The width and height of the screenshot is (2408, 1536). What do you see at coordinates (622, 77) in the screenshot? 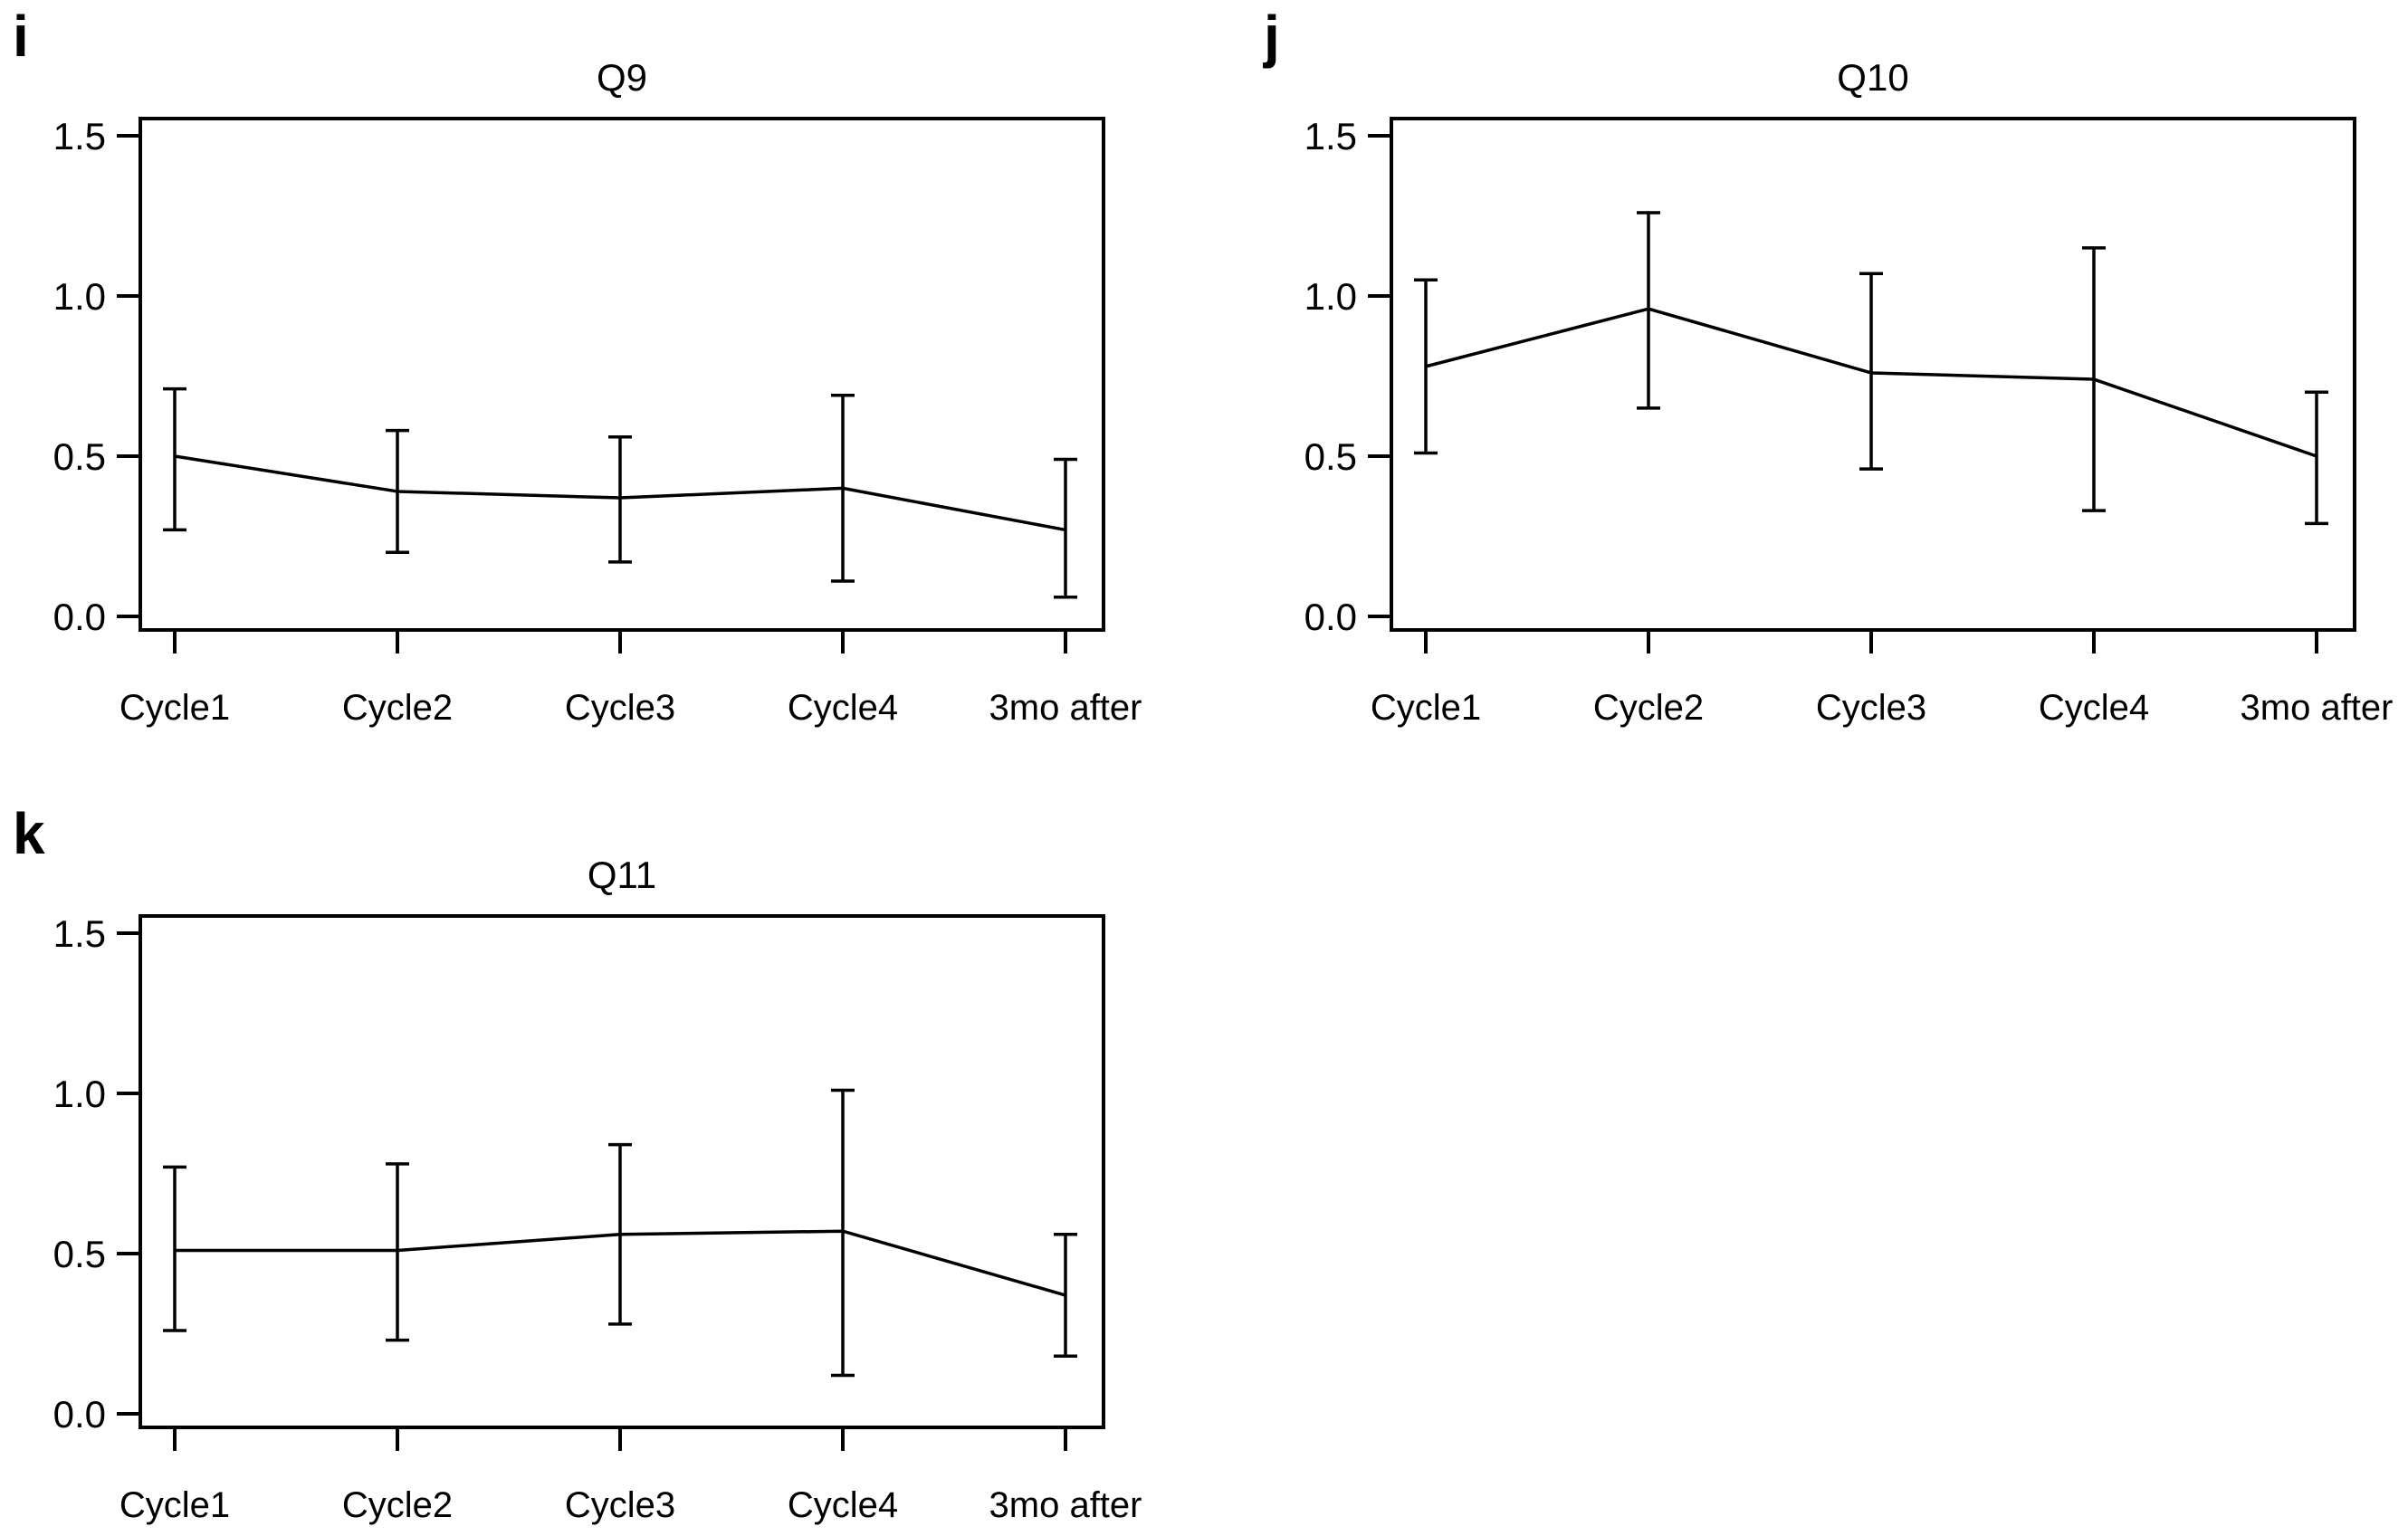
I see `chart-title-q9: Q9` at bounding box center [622, 77].